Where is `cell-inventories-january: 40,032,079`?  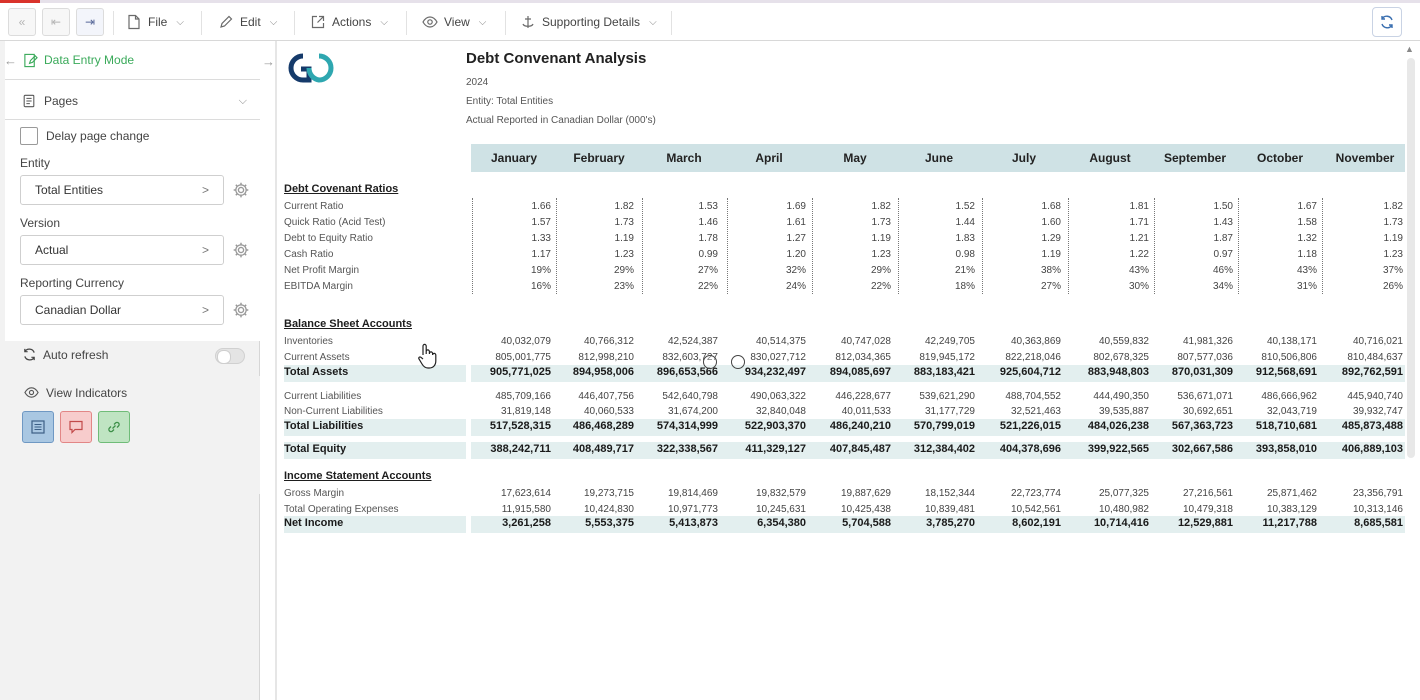
cell-inventories-january: 40,032,079 is located at coordinates (525, 341).